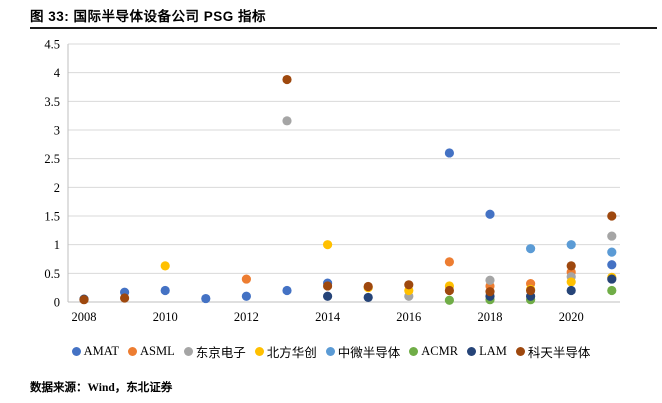  Describe the element at coordinates (52, 159) in the screenshot. I see `y-tick-2.5: 2.5` at that location.